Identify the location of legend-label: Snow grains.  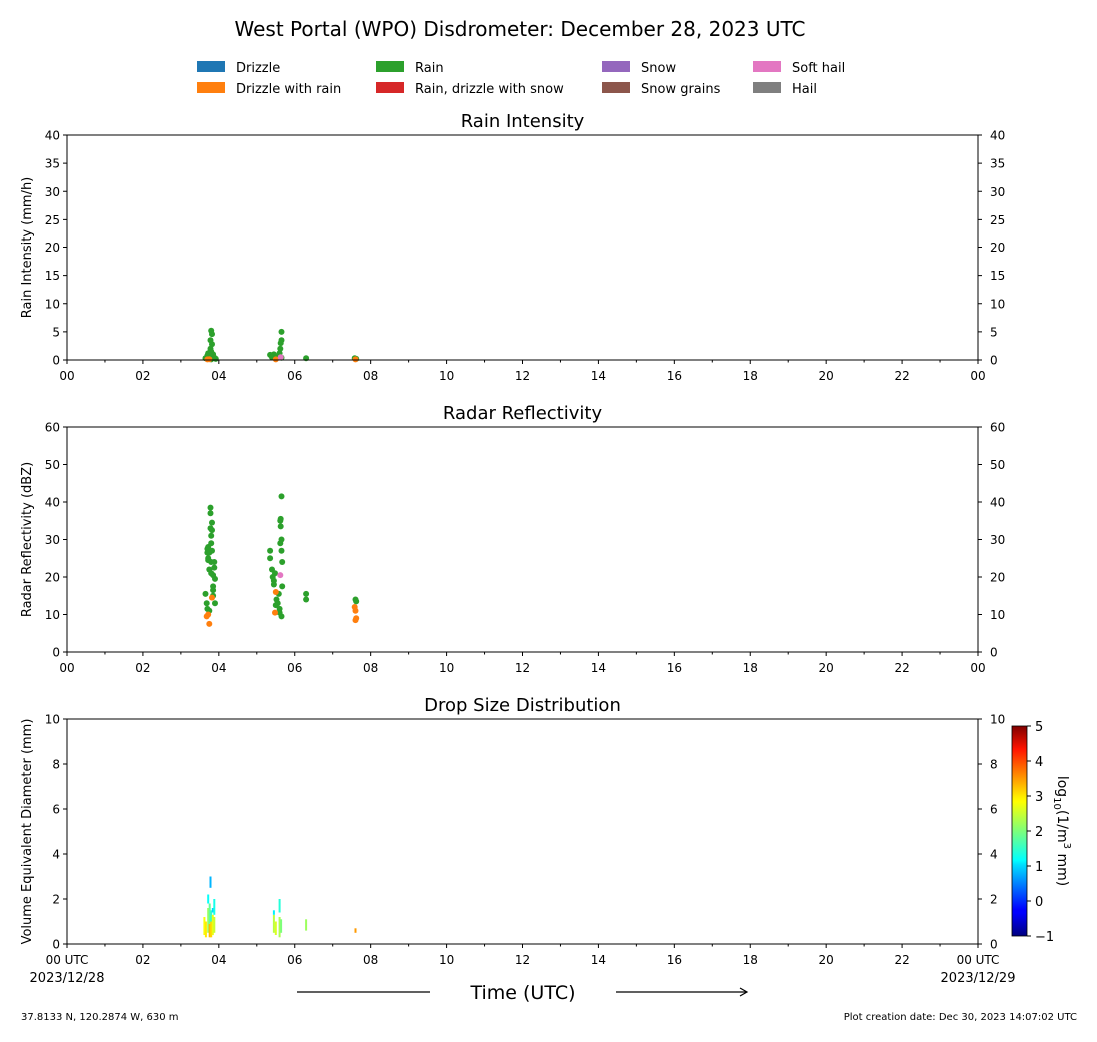
(681, 89).